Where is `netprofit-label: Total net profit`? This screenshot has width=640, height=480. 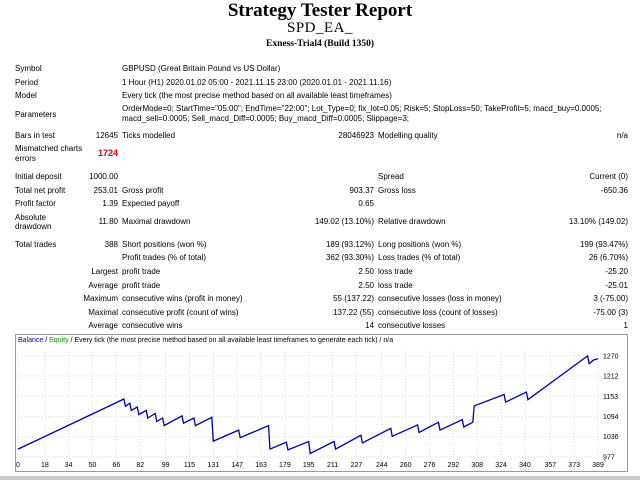 netprofit-label: Total net profit is located at coordinates (40, 190).